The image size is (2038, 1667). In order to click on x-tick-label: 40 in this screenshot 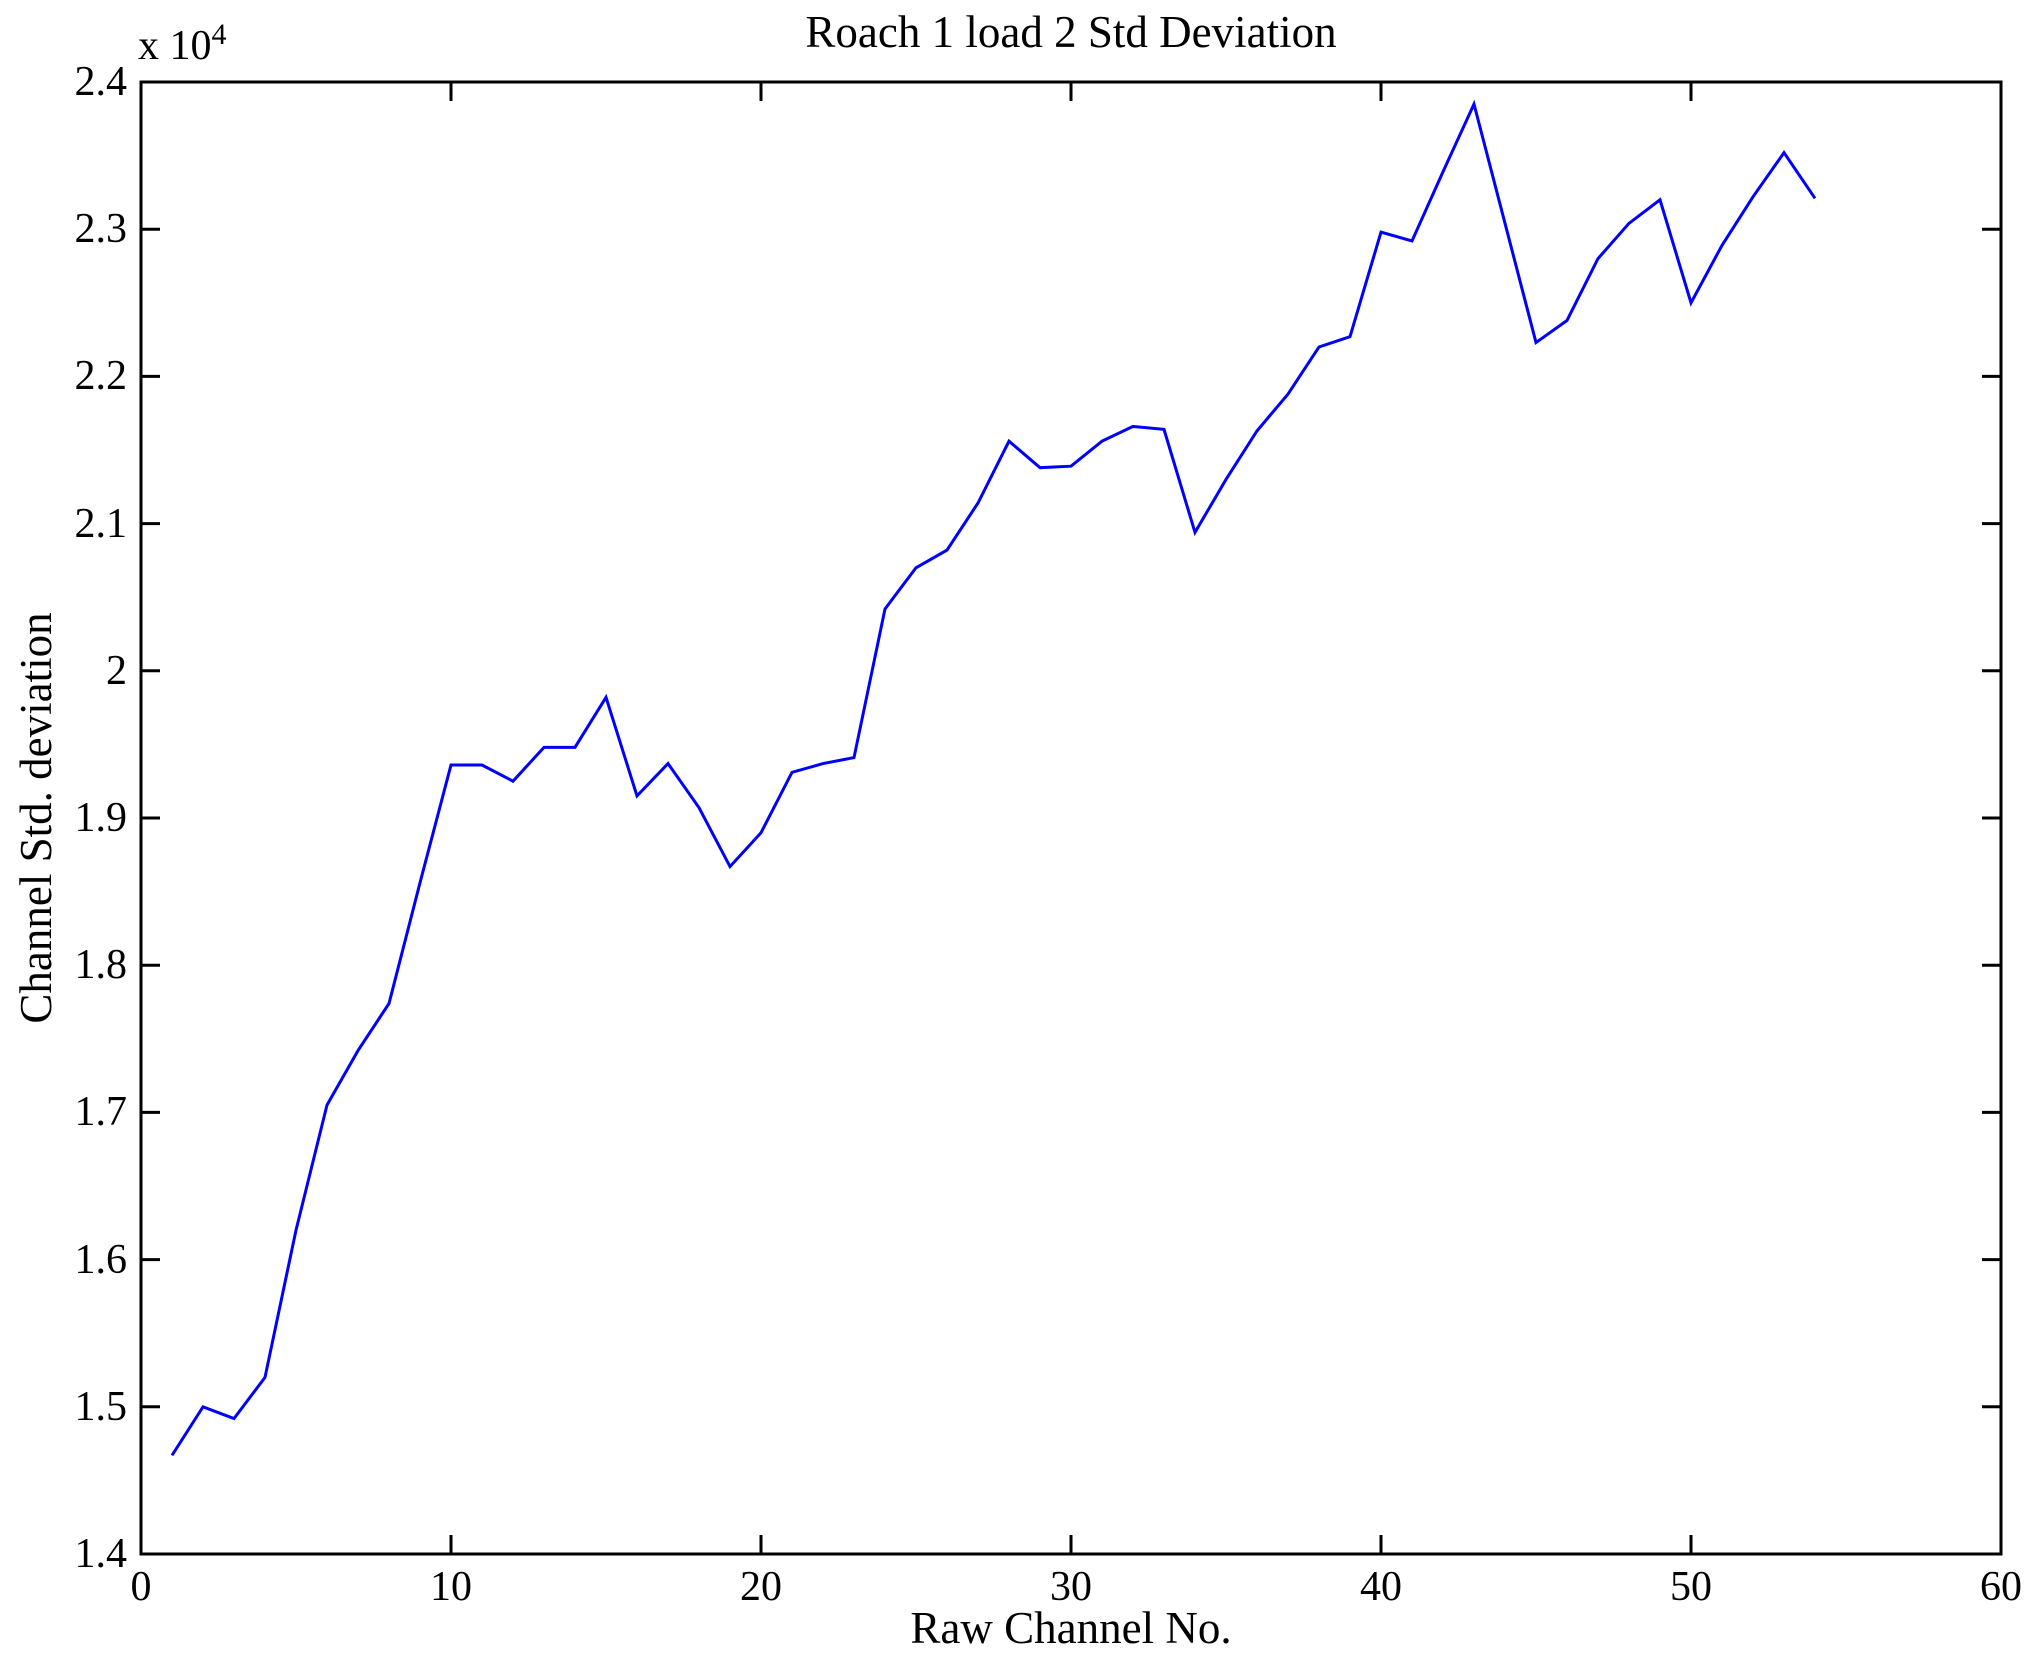, I will do `click(1381, 1587)`.